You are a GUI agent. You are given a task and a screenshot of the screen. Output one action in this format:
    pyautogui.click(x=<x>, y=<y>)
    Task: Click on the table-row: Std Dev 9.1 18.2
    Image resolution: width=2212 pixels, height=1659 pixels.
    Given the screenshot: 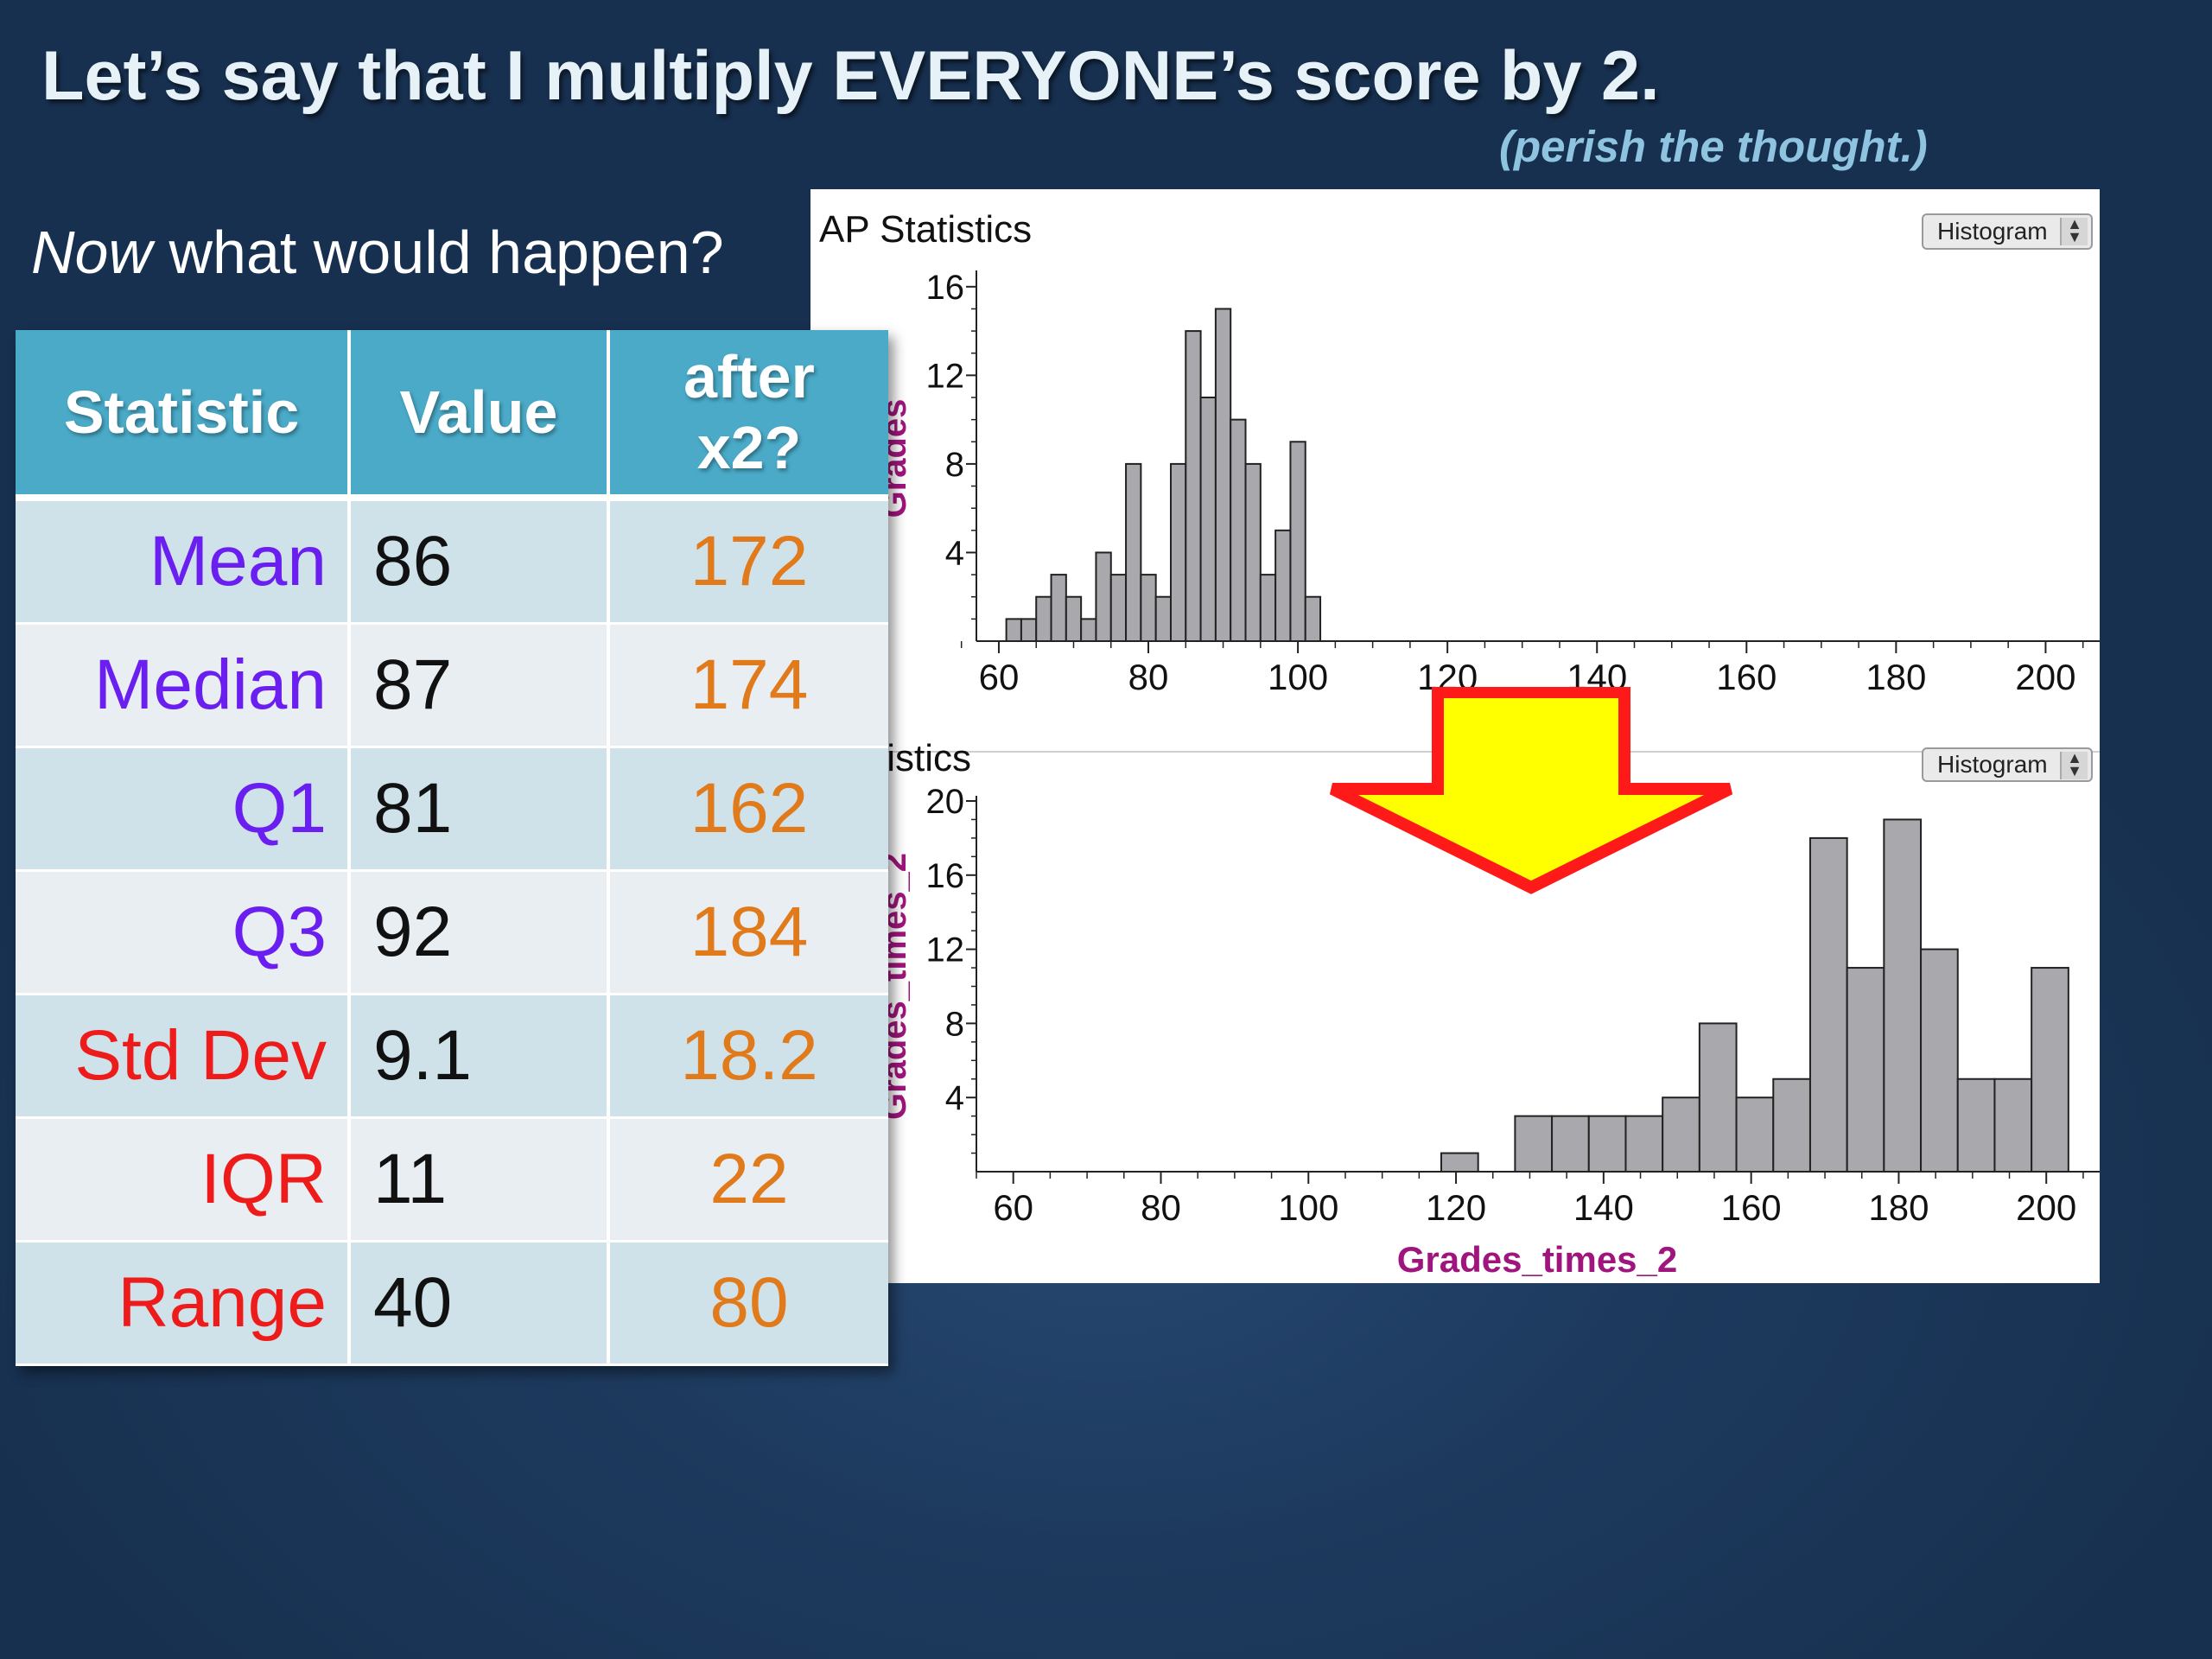 What is the action you would take?
    pyautogui.click(x=452, y=1057)
    